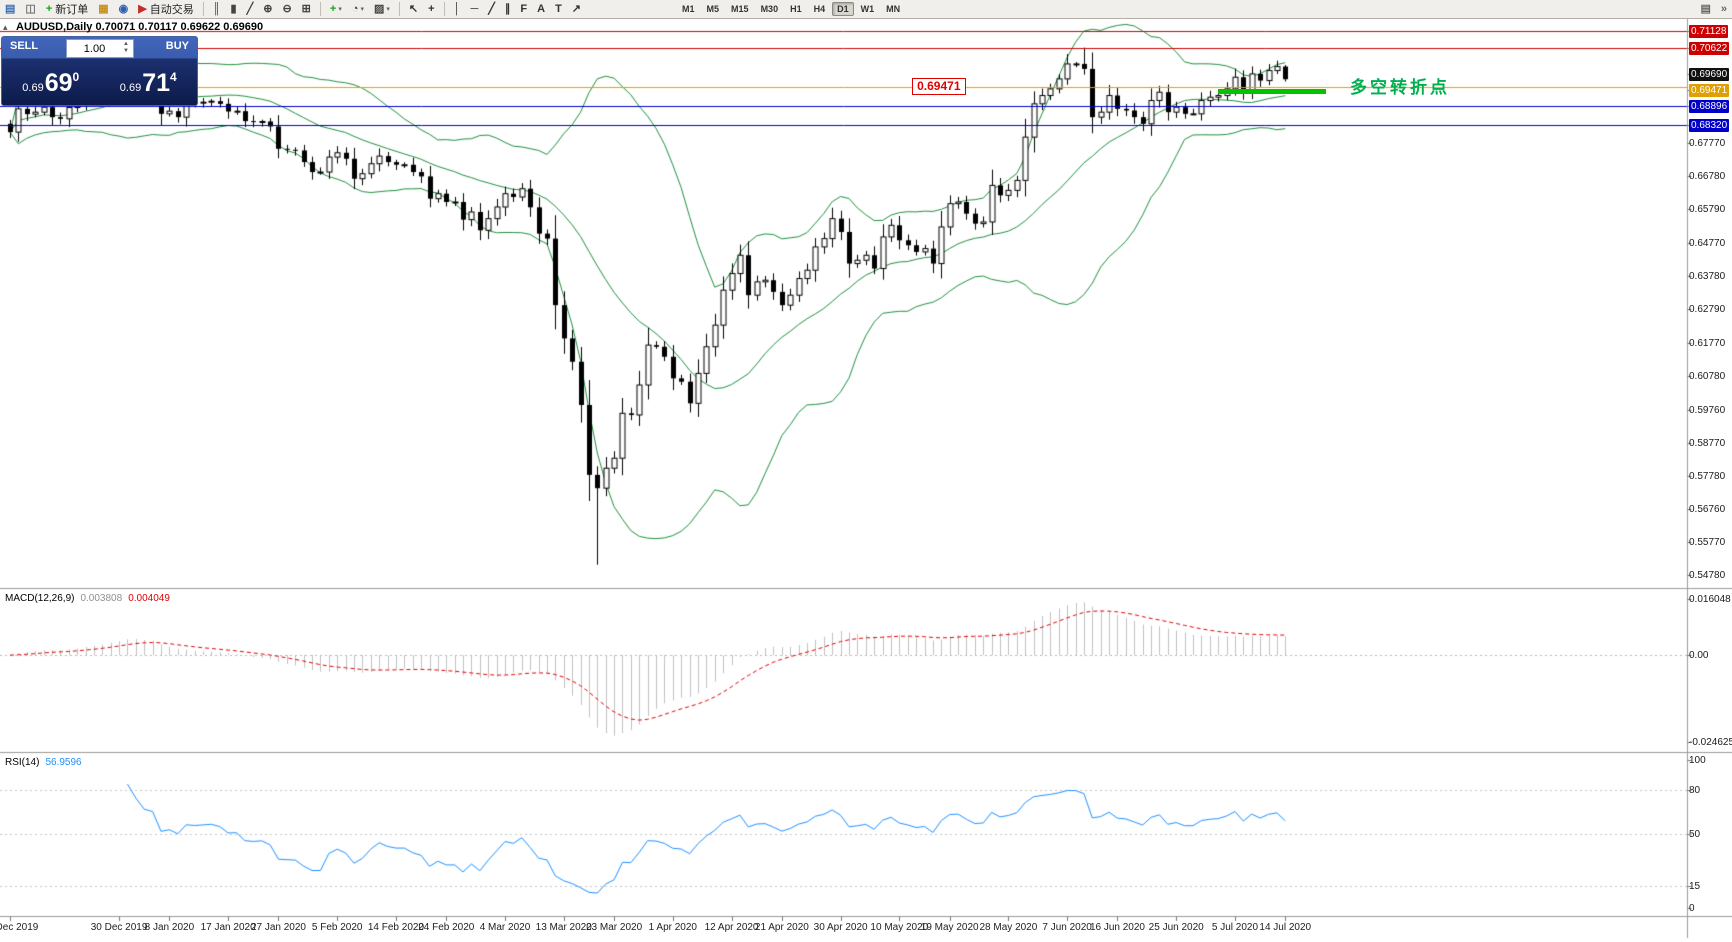 The width and height of the screenshot is (1732, 942). I want to click on tile-windows-button: ⊞, so click(306, 9).